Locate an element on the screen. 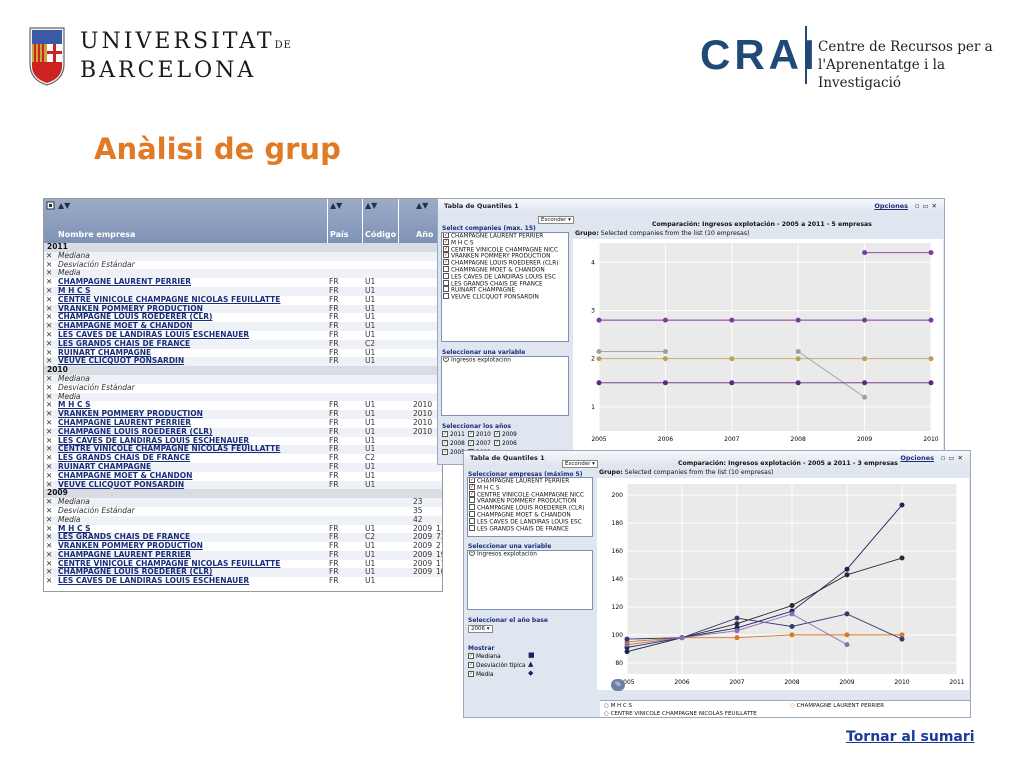  table-row: ✕ CHAMPAGNE LAURENT PERRIER FR U1 200919 is located at coordinates (243, 555).